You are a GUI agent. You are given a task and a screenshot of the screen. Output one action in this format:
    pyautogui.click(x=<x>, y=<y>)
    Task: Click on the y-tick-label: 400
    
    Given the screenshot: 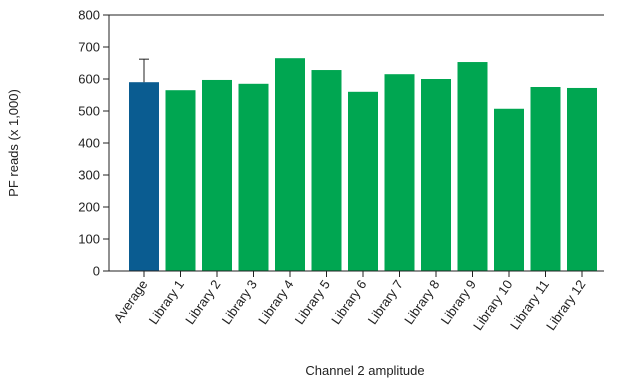 What is the action you would take?
    pyautogui.click(x=89, y=143)
    